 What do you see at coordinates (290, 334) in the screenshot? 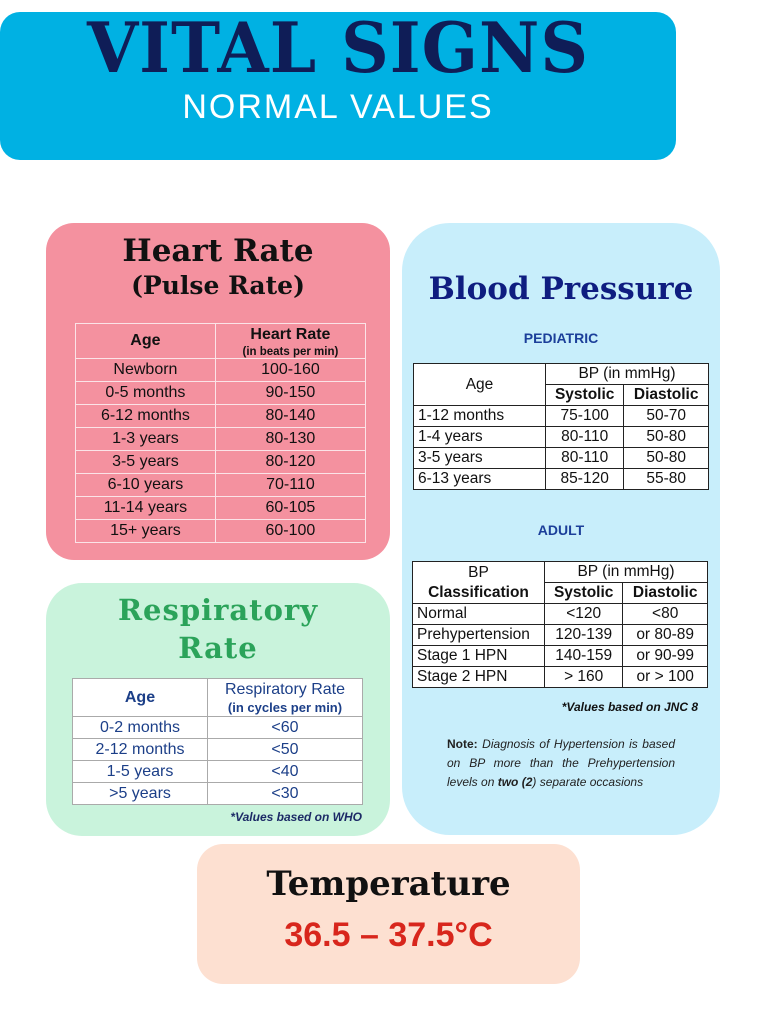
I see `col-heart-rate-label: Heart Rate` at bounding box center [290, 334].